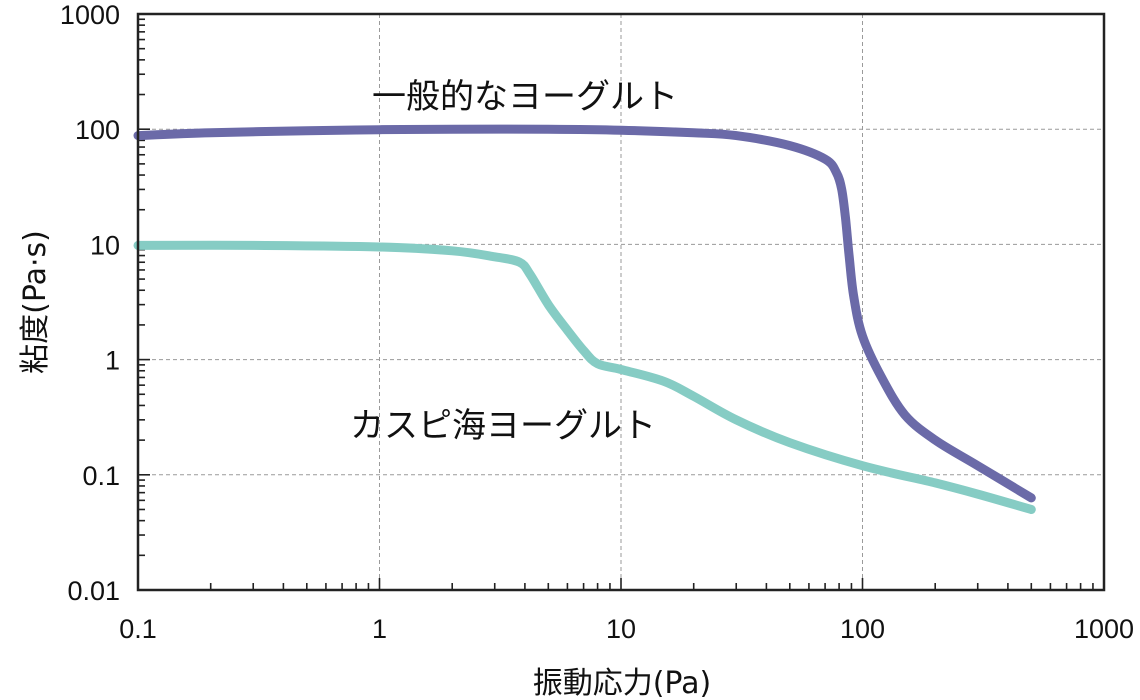 This screenshot has width=1140, height=700. Describe the element at coordinates (862, 629) in the screenshot. I see `x-tick-label: 100` at that location.